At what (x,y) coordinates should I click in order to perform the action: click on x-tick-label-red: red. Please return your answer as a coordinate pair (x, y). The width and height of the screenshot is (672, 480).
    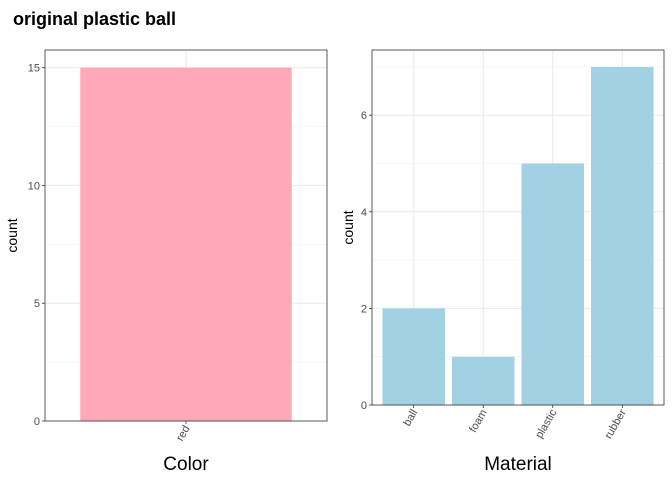
    Looking at the image, I should click on (183, 434).